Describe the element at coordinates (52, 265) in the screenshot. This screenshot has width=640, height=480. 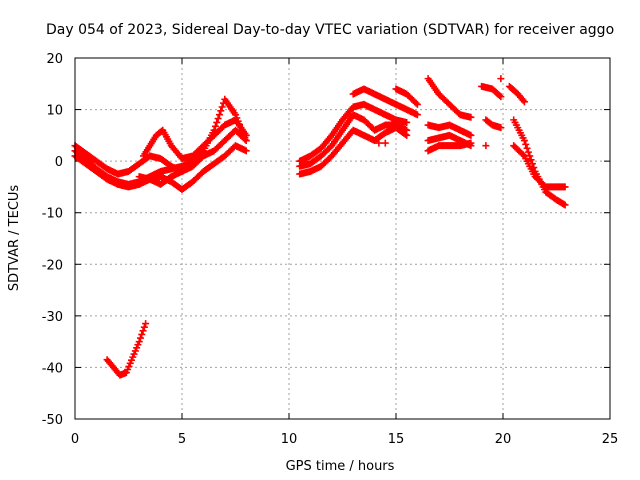
I see `y-tick-label: -20` at that location.